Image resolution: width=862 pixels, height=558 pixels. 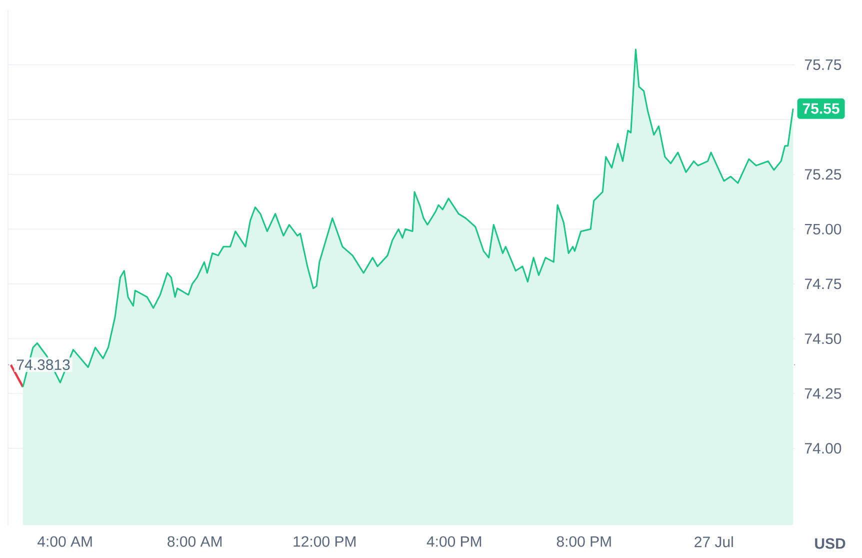 I want to click on y-tick-label: 75.25, so click(x=823, y=174).